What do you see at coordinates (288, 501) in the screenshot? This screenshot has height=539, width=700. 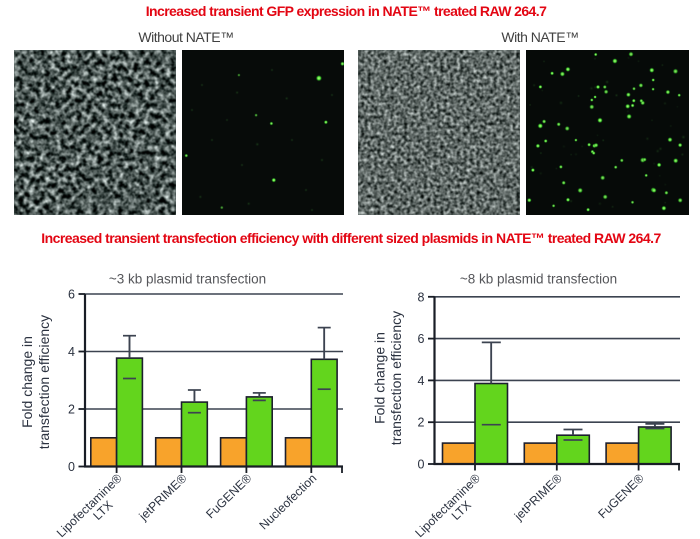 I see `svg-text: Nucleofection` at bounding box center [288, 501].